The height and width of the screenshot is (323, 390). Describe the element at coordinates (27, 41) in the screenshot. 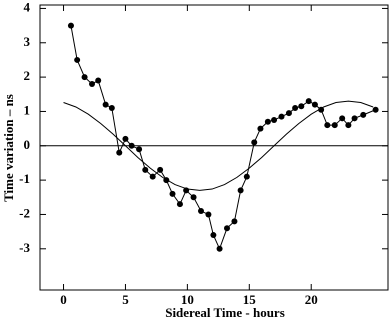

I see `y-tick-label: 3` at that location.